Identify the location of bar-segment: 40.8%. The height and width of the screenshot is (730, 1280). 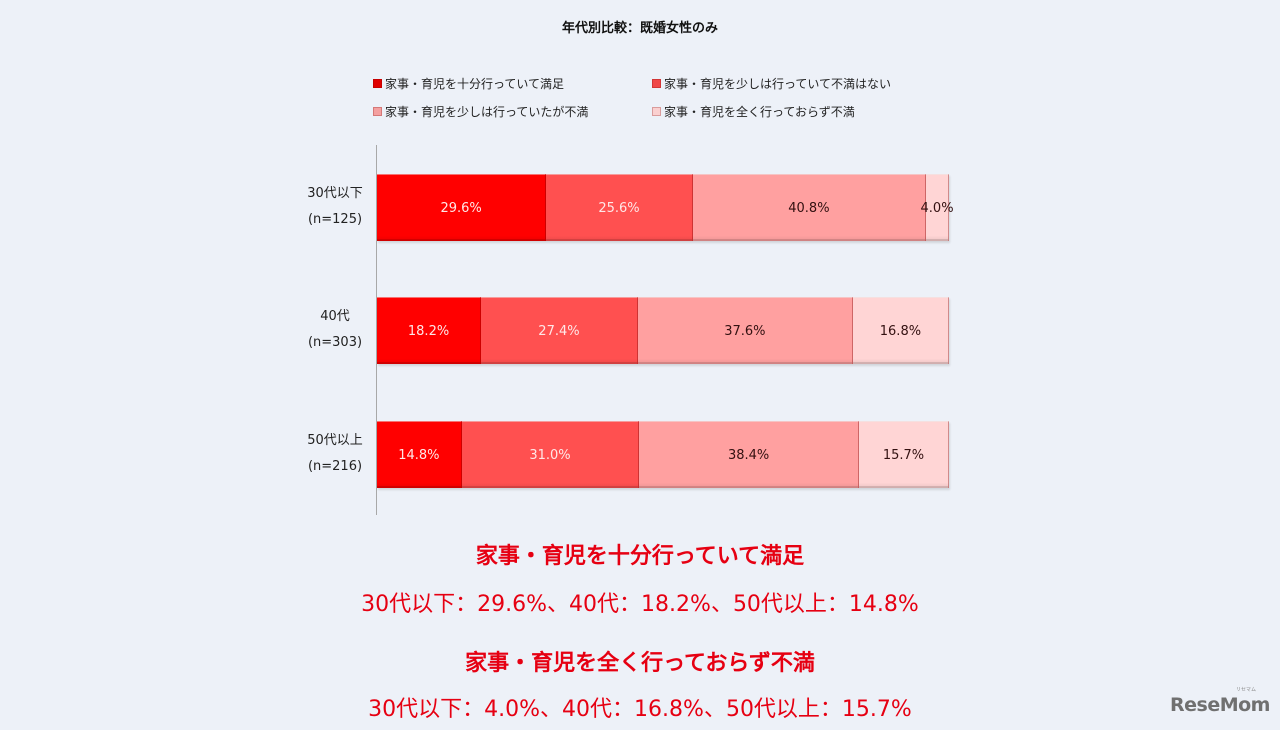
(809, 207).